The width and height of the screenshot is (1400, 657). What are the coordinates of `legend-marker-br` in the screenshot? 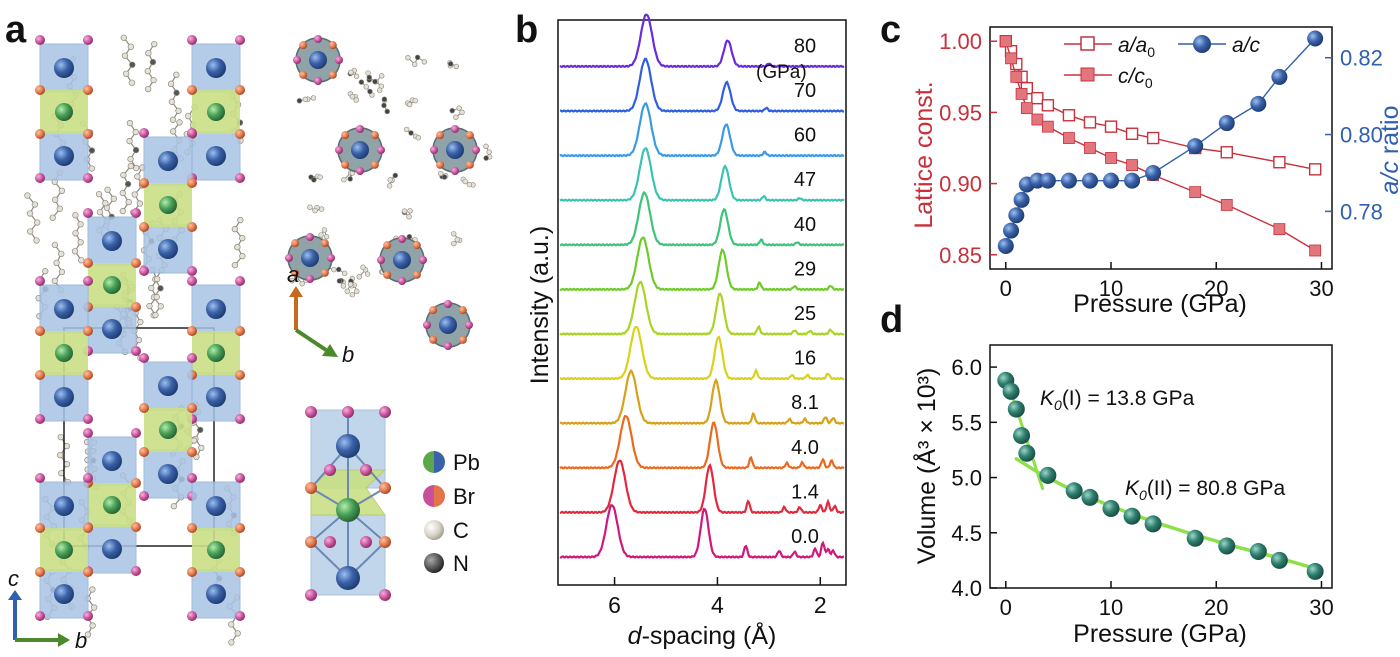 It's located at (434, 496).